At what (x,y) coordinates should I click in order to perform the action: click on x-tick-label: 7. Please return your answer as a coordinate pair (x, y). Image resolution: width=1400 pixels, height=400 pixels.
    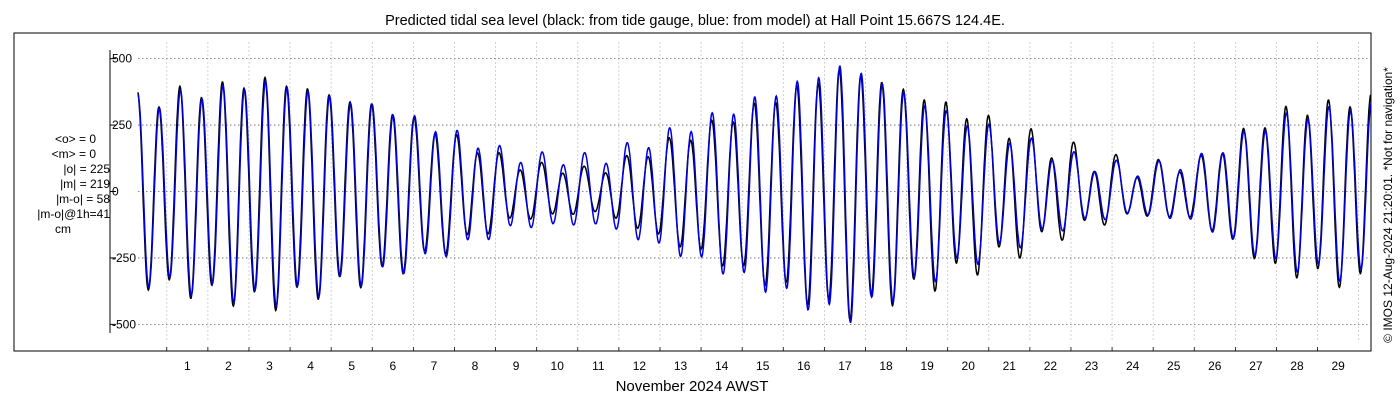
    Looking at the image, I should click on (434, 366).